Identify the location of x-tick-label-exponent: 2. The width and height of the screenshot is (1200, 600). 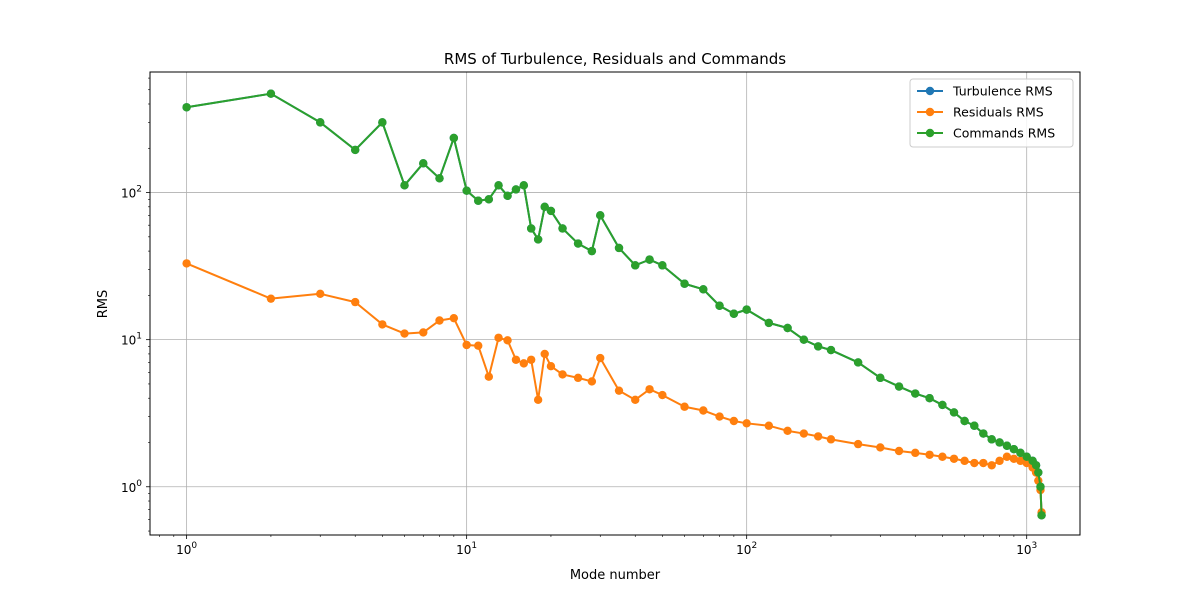
(754, 546).